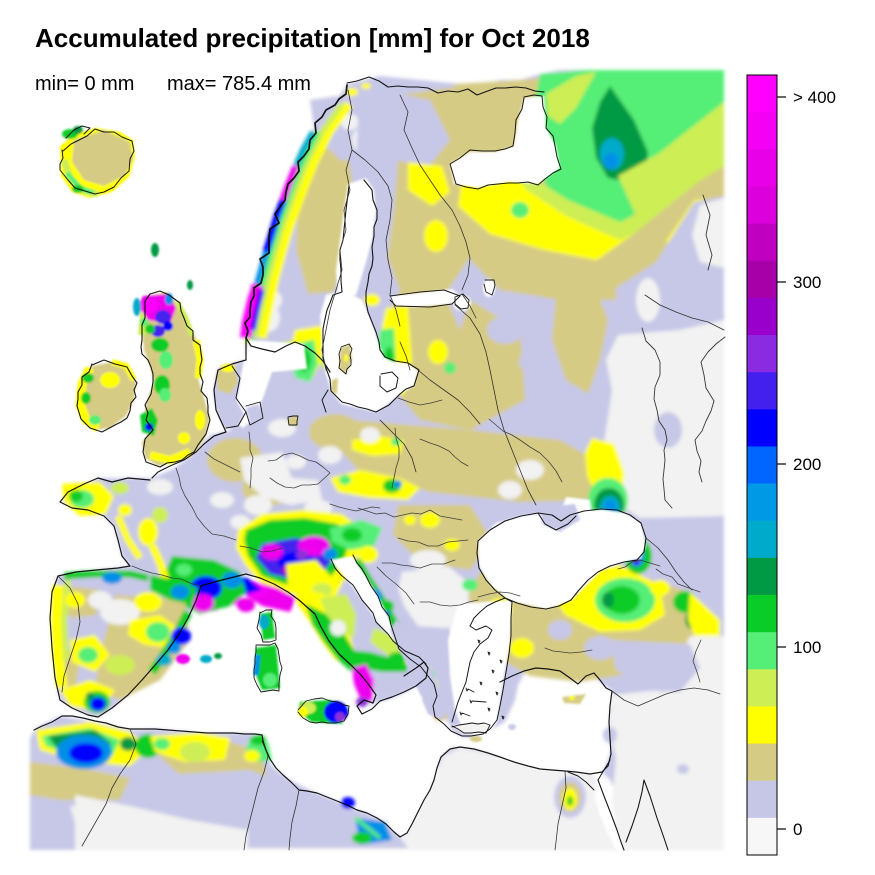  I want to click on svg-text: min= 0 mm, so click(84, 84).